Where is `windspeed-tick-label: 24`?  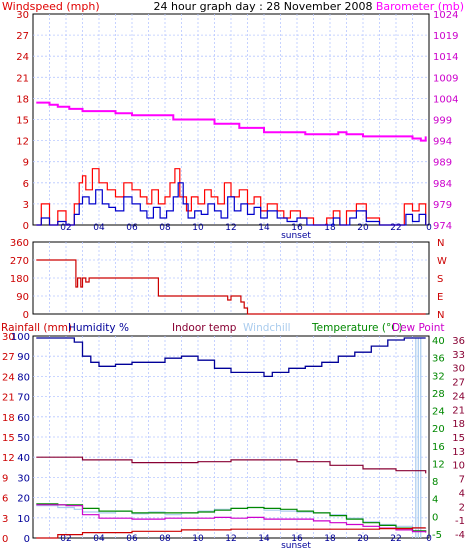 windspeed-tick-label: 24 is located at coordinates (22, 57).